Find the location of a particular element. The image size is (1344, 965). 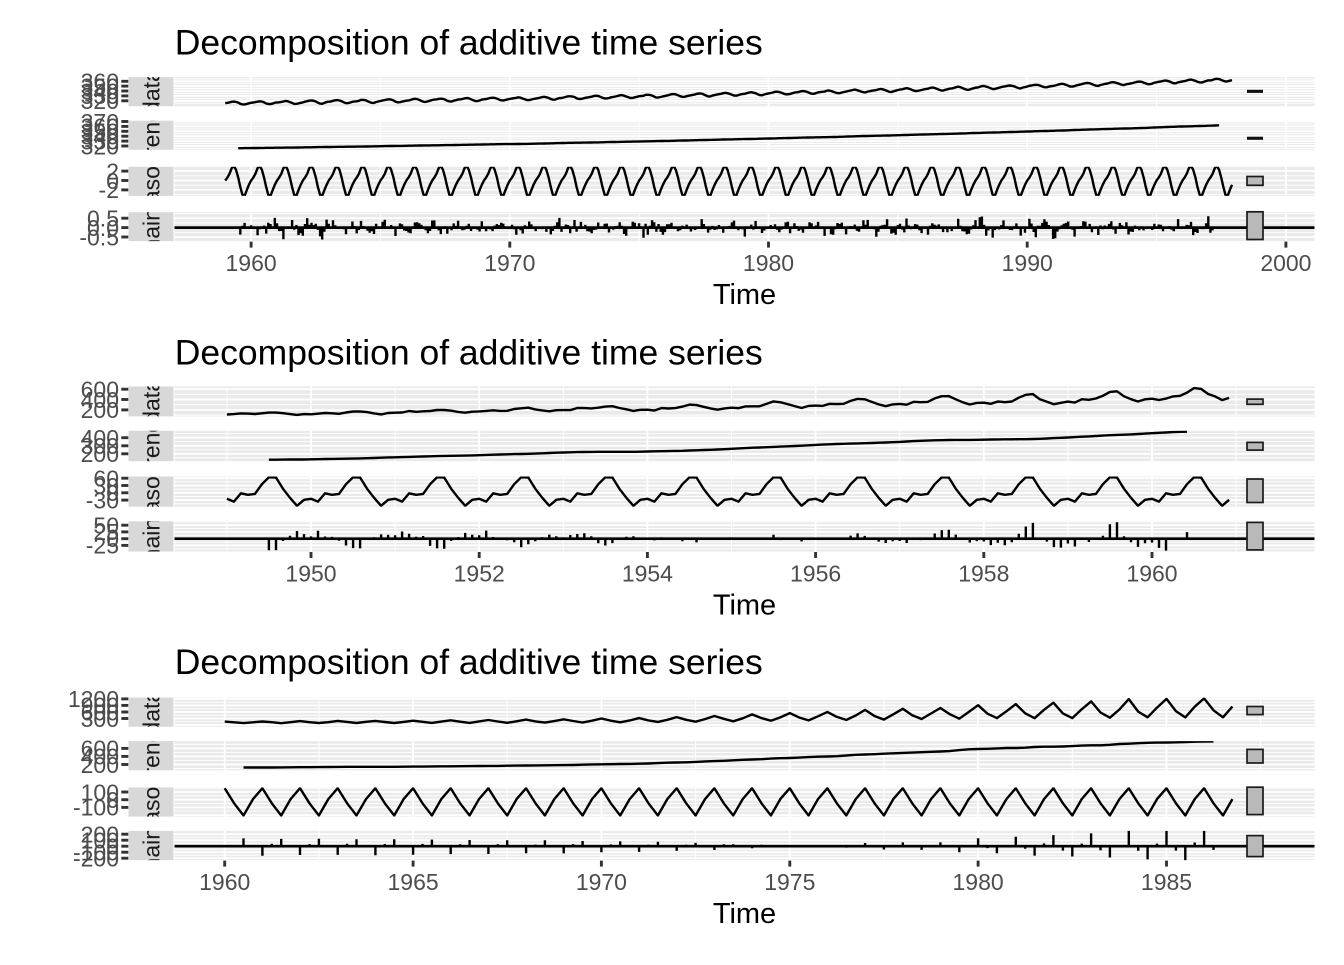

svg-text: 1200 is located at coordinates (93, 699).